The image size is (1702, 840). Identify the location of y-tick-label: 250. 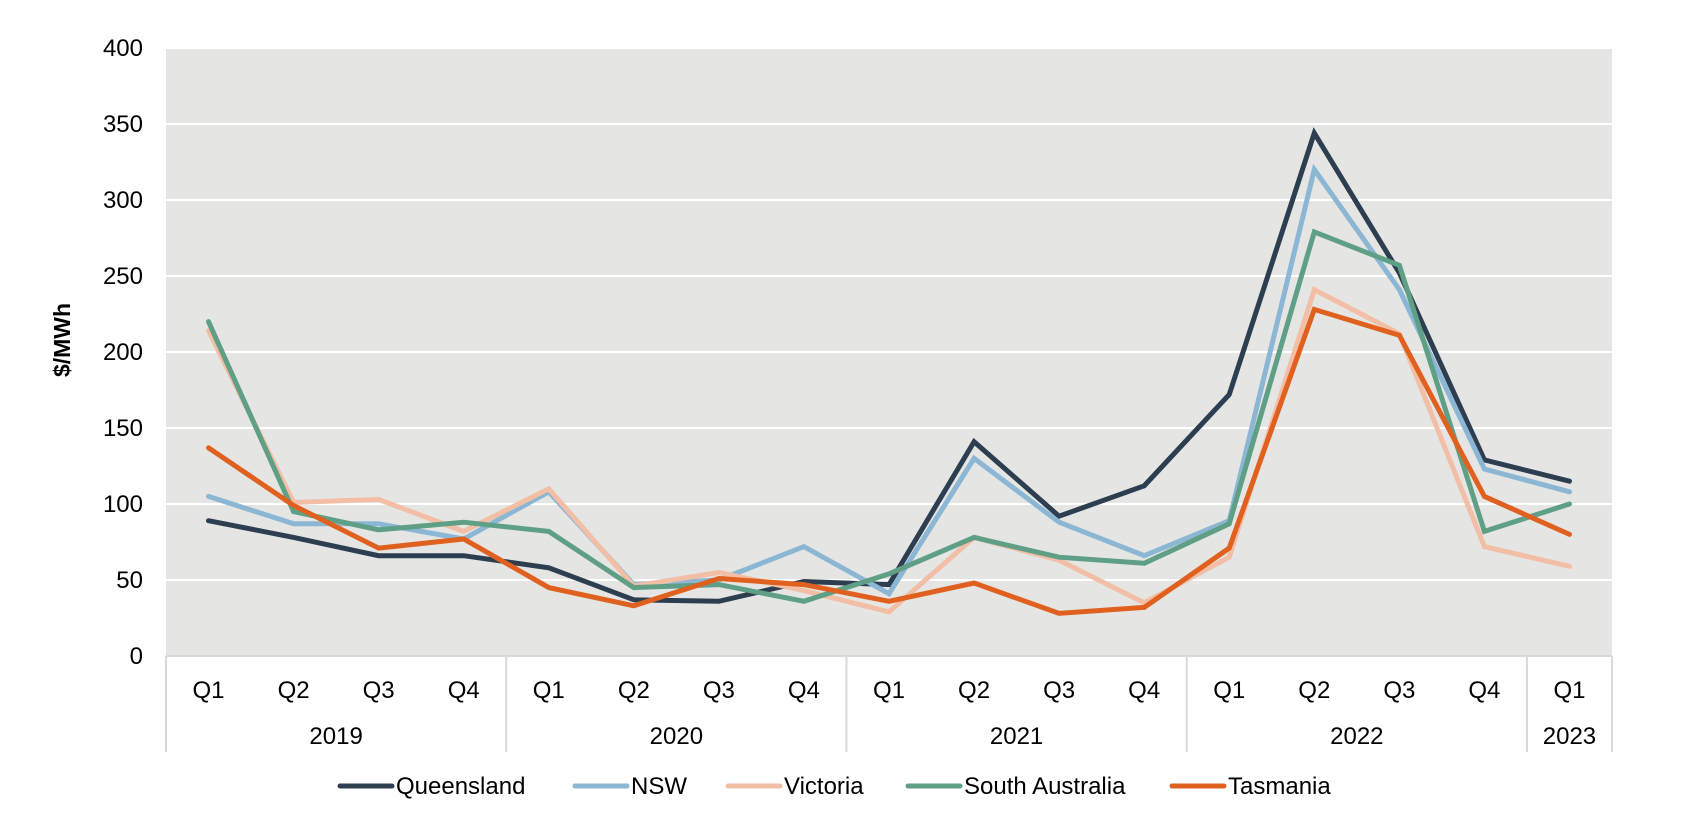
(123, 276).